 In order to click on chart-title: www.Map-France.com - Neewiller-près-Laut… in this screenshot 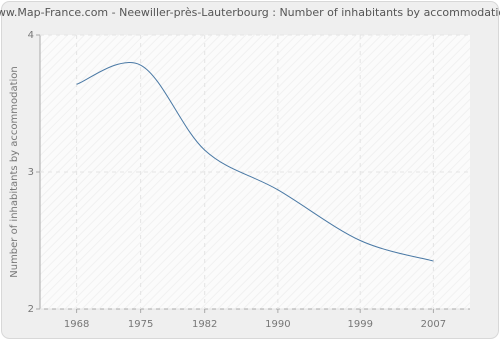, I will do `click(250, 12)`.